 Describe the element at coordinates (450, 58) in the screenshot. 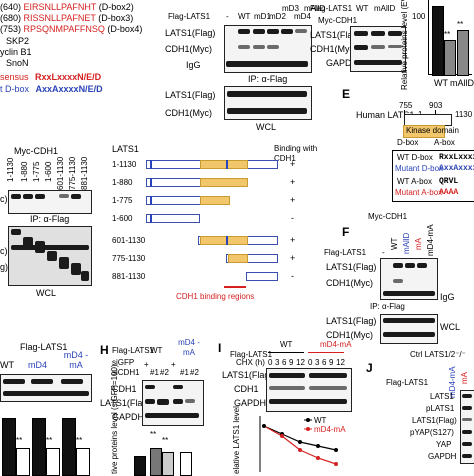

I see `bar-wt` at that location.